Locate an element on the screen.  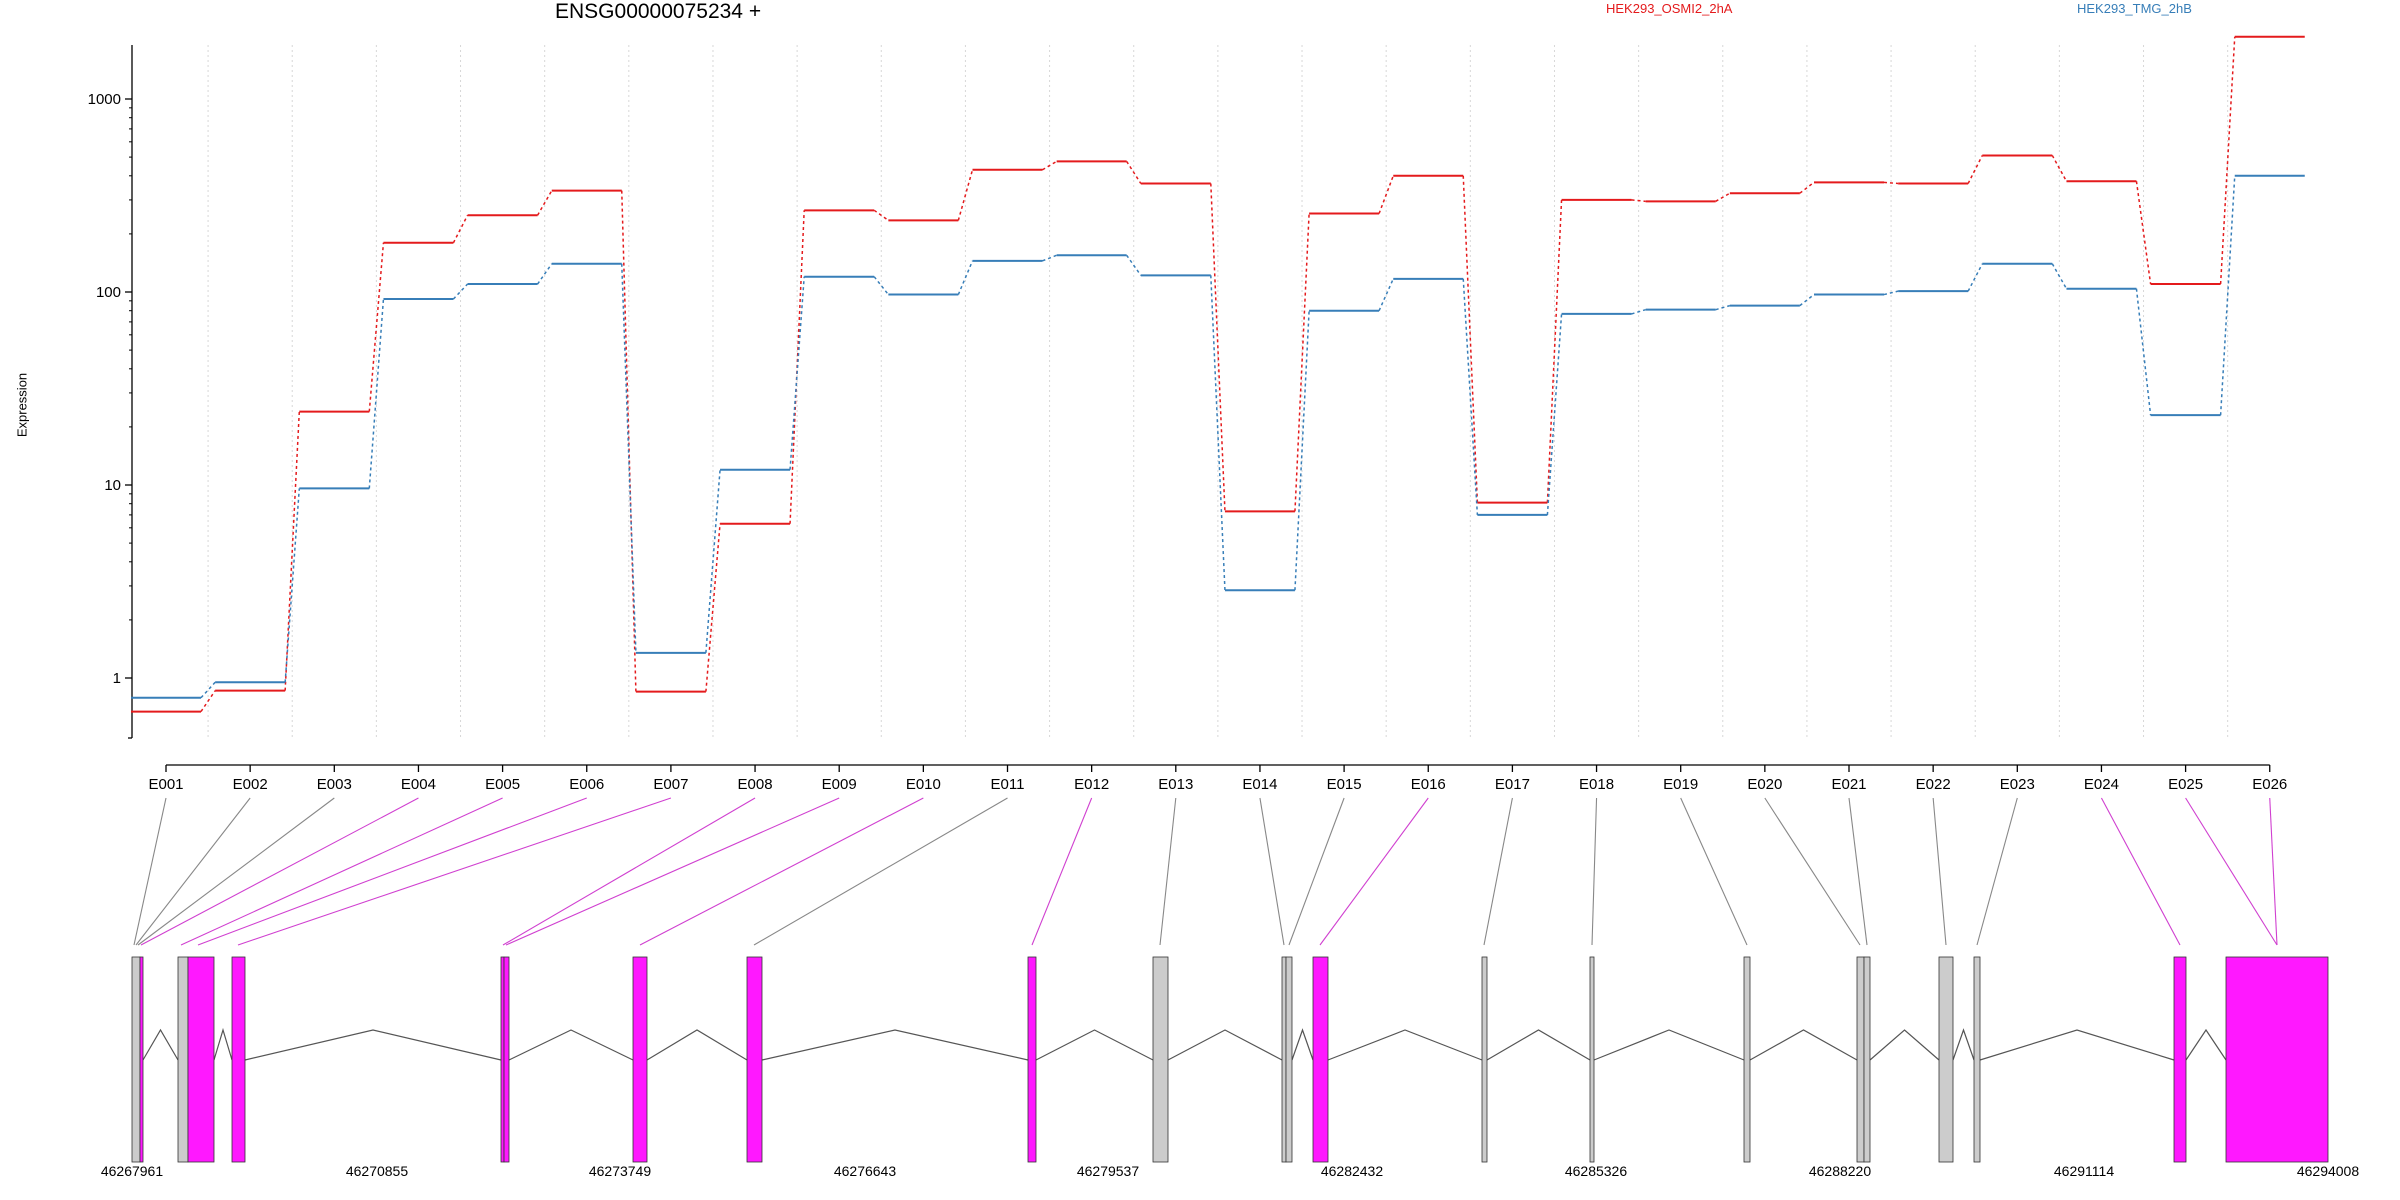
x-tick-label: E025 is located at coordinates (2185, 784).